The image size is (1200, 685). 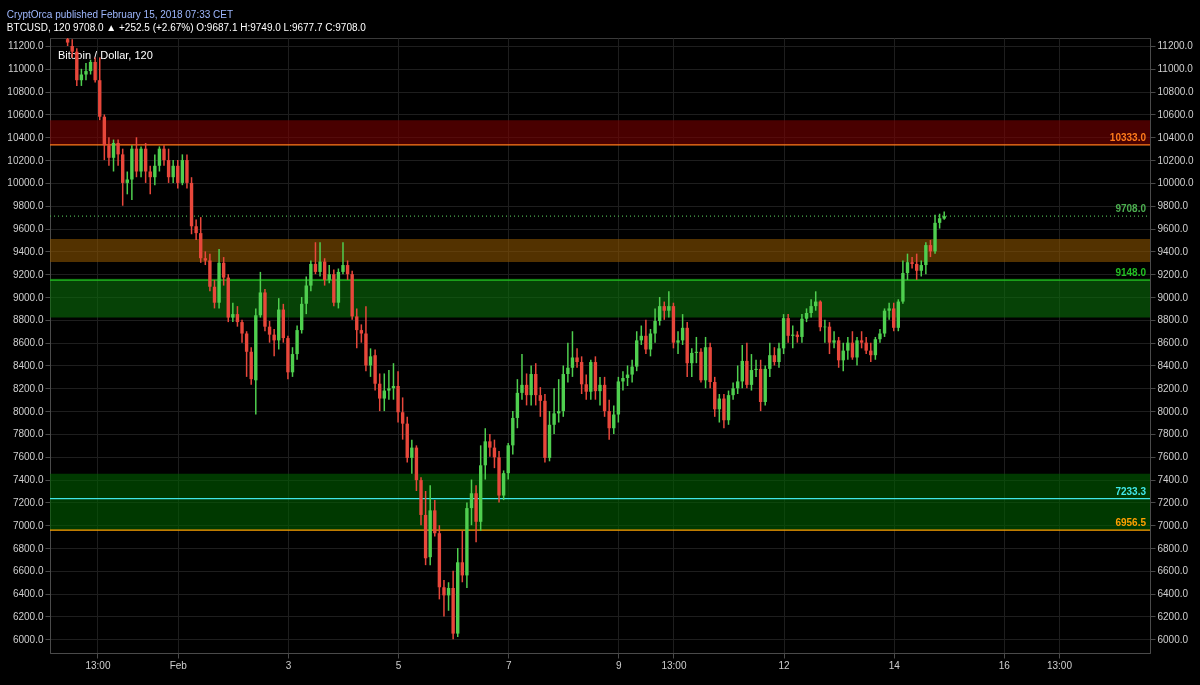 I want to click on y2-tick-label: 6800.0, so click(x=1173, y=548).